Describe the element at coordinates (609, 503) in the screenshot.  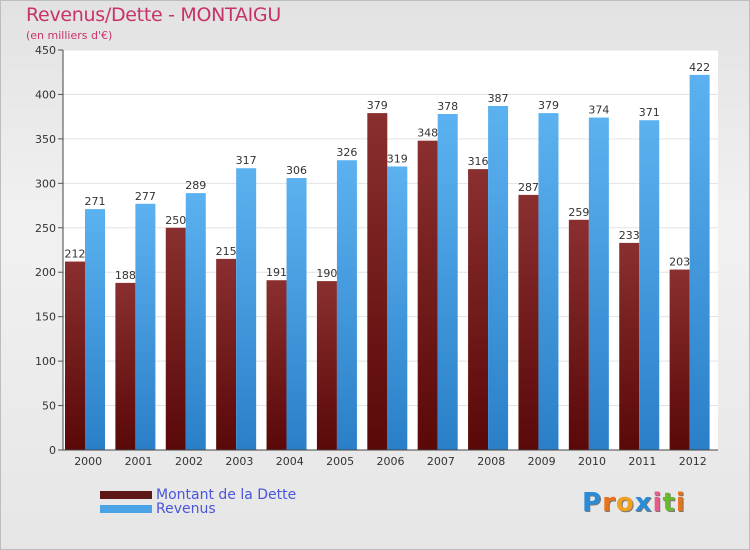
I see `logo-letter: r` at that location.